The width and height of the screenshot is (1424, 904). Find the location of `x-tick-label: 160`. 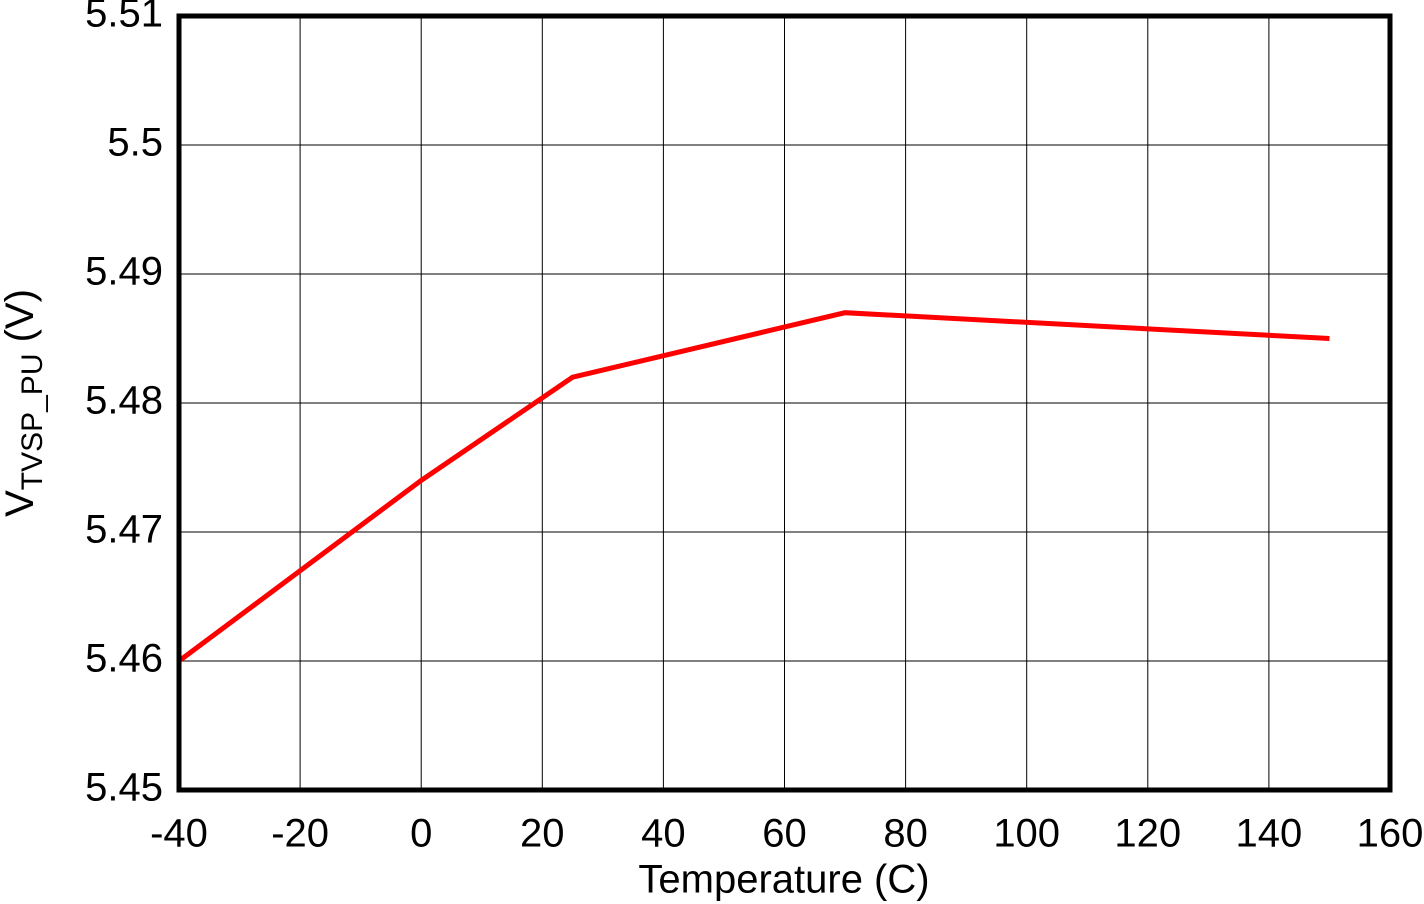

x-tick-label: 160 is located at coordinates (1390, 834).